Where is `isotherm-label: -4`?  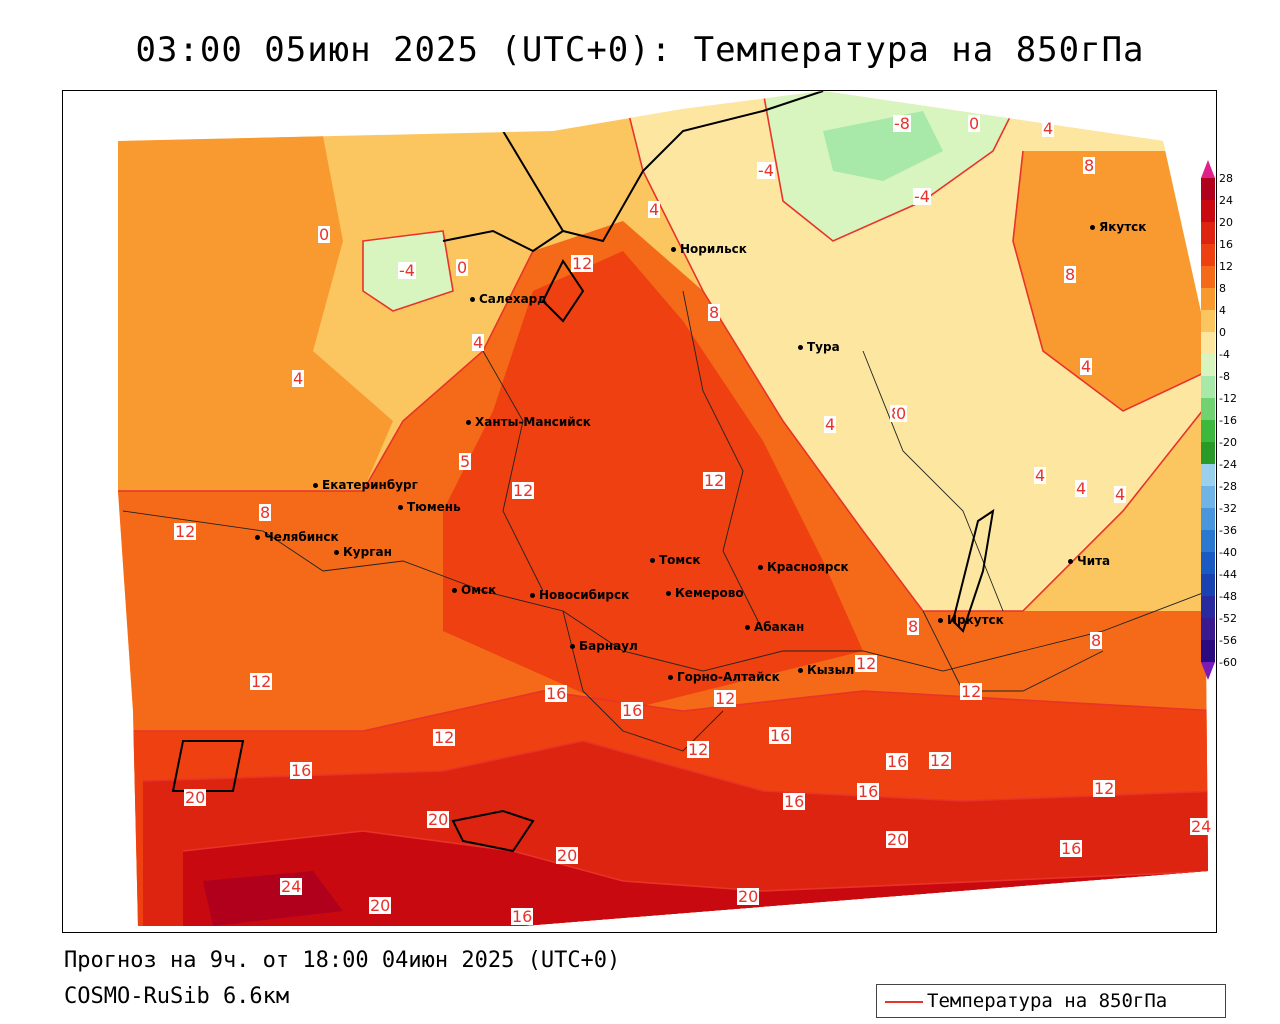 isotherm-label: -4 is located at coordinates (407, 270).